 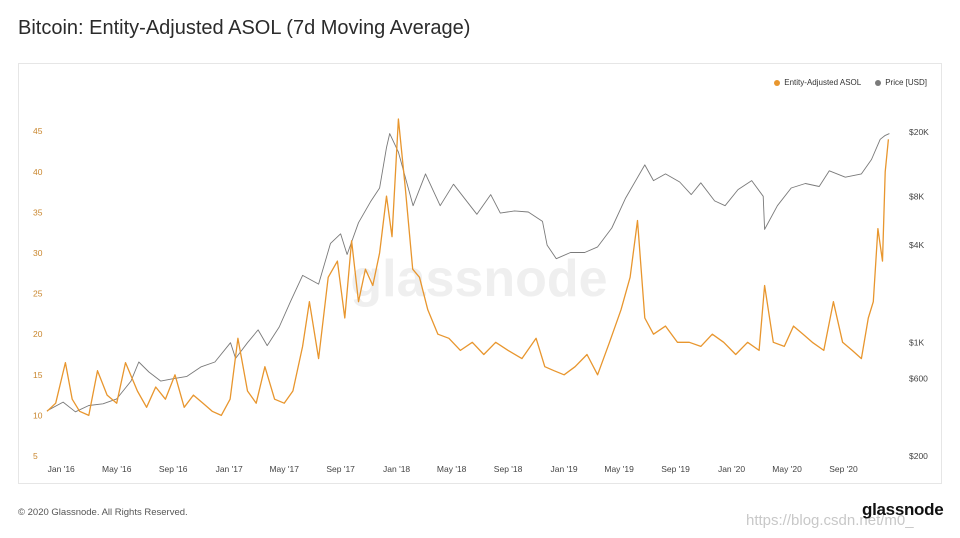 I want to click on legend-item-asol: Entity-Adjusted ASOL, so click(x=817, y=82).